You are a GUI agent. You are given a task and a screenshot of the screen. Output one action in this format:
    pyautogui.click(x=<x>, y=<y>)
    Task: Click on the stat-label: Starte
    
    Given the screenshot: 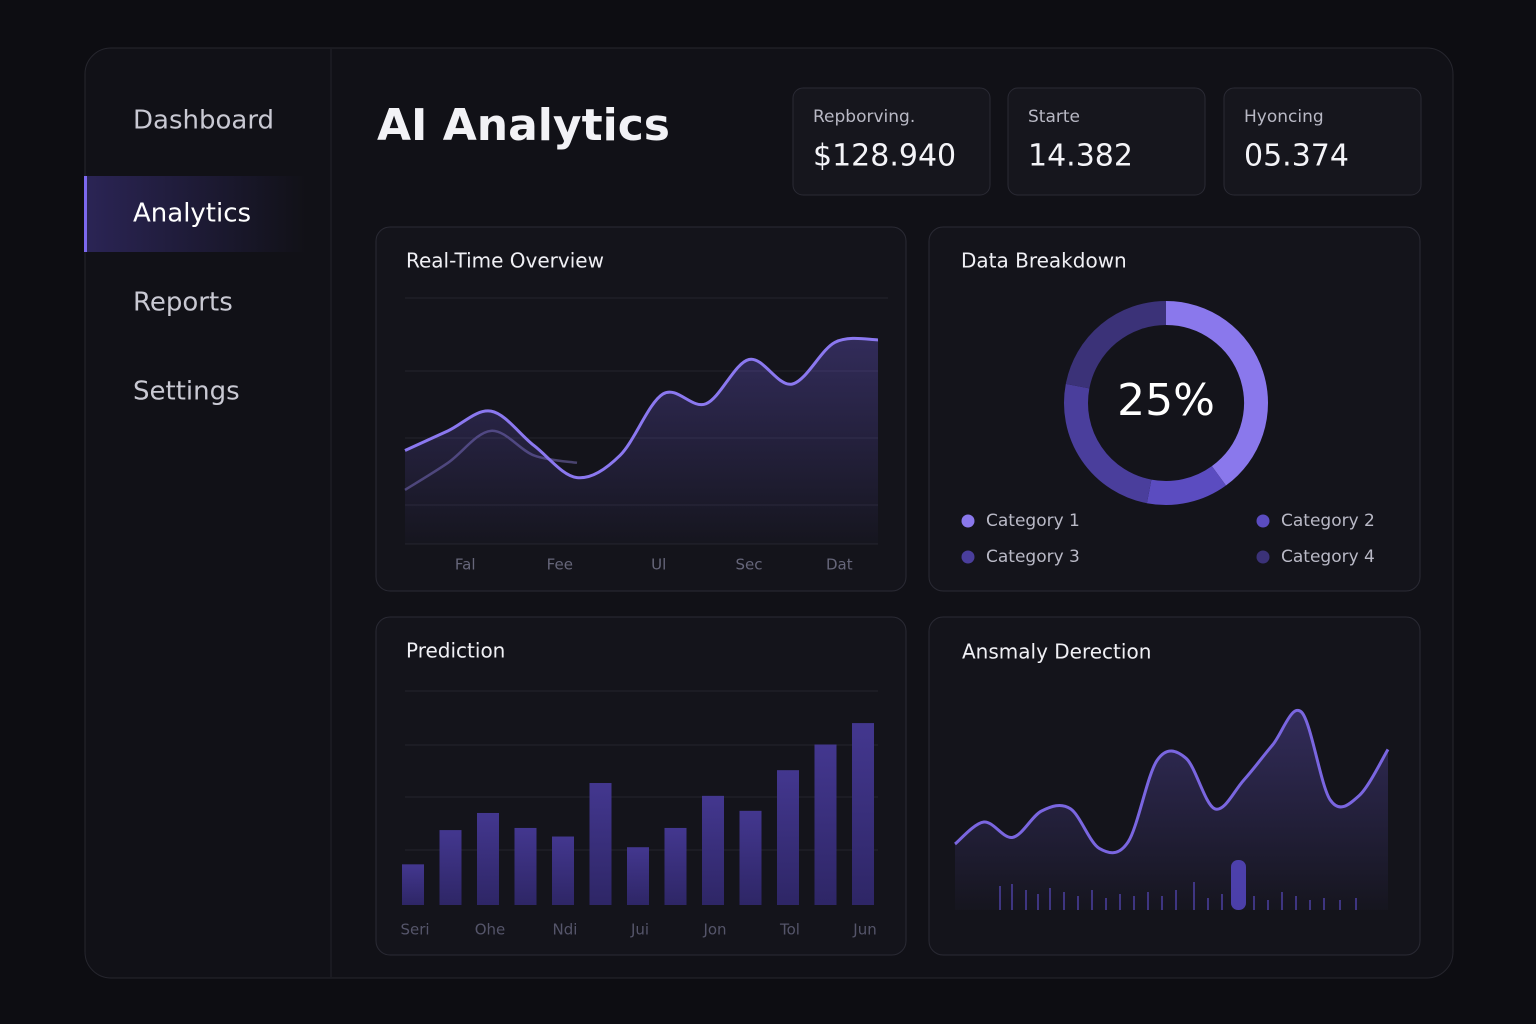 What is the action you would take?
    pyautogui.click(x=1054, y=117)
    